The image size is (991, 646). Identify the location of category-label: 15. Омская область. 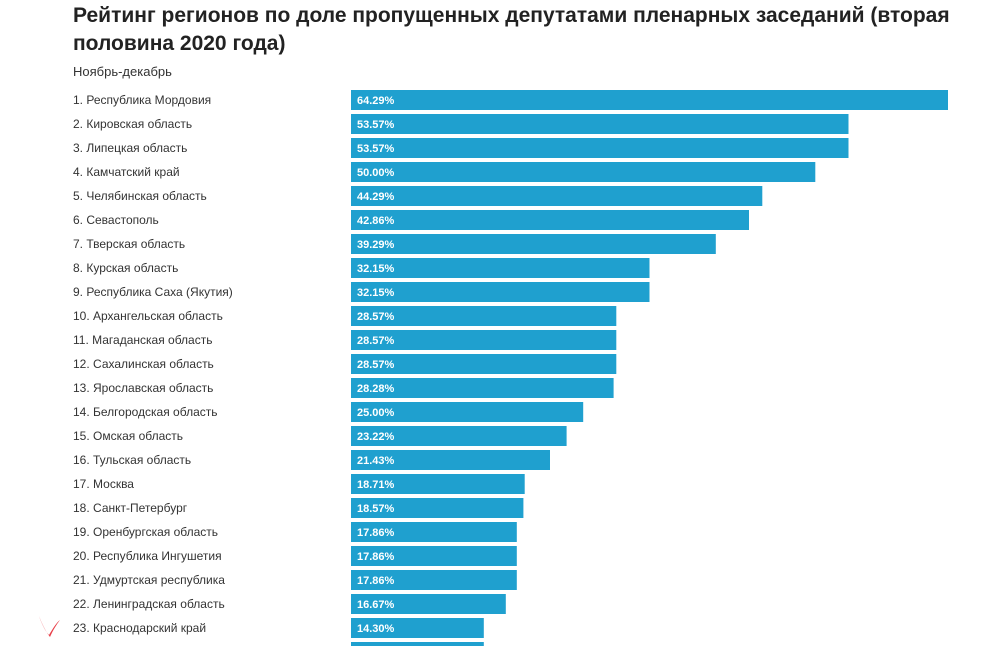
(128, 436).